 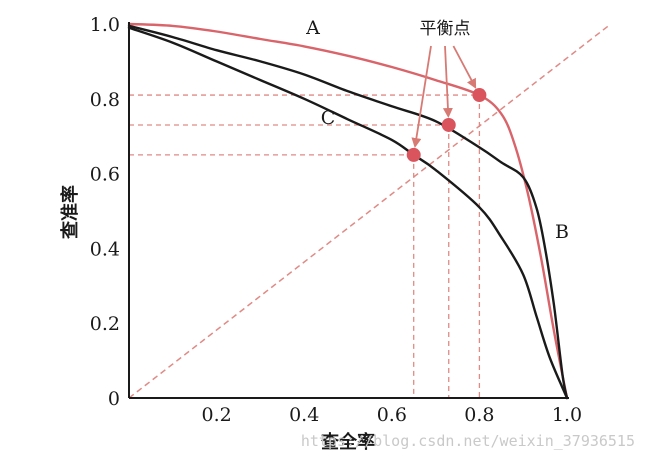 I want to click on y-tick-label: 1.0, so click(x=105, y=25).